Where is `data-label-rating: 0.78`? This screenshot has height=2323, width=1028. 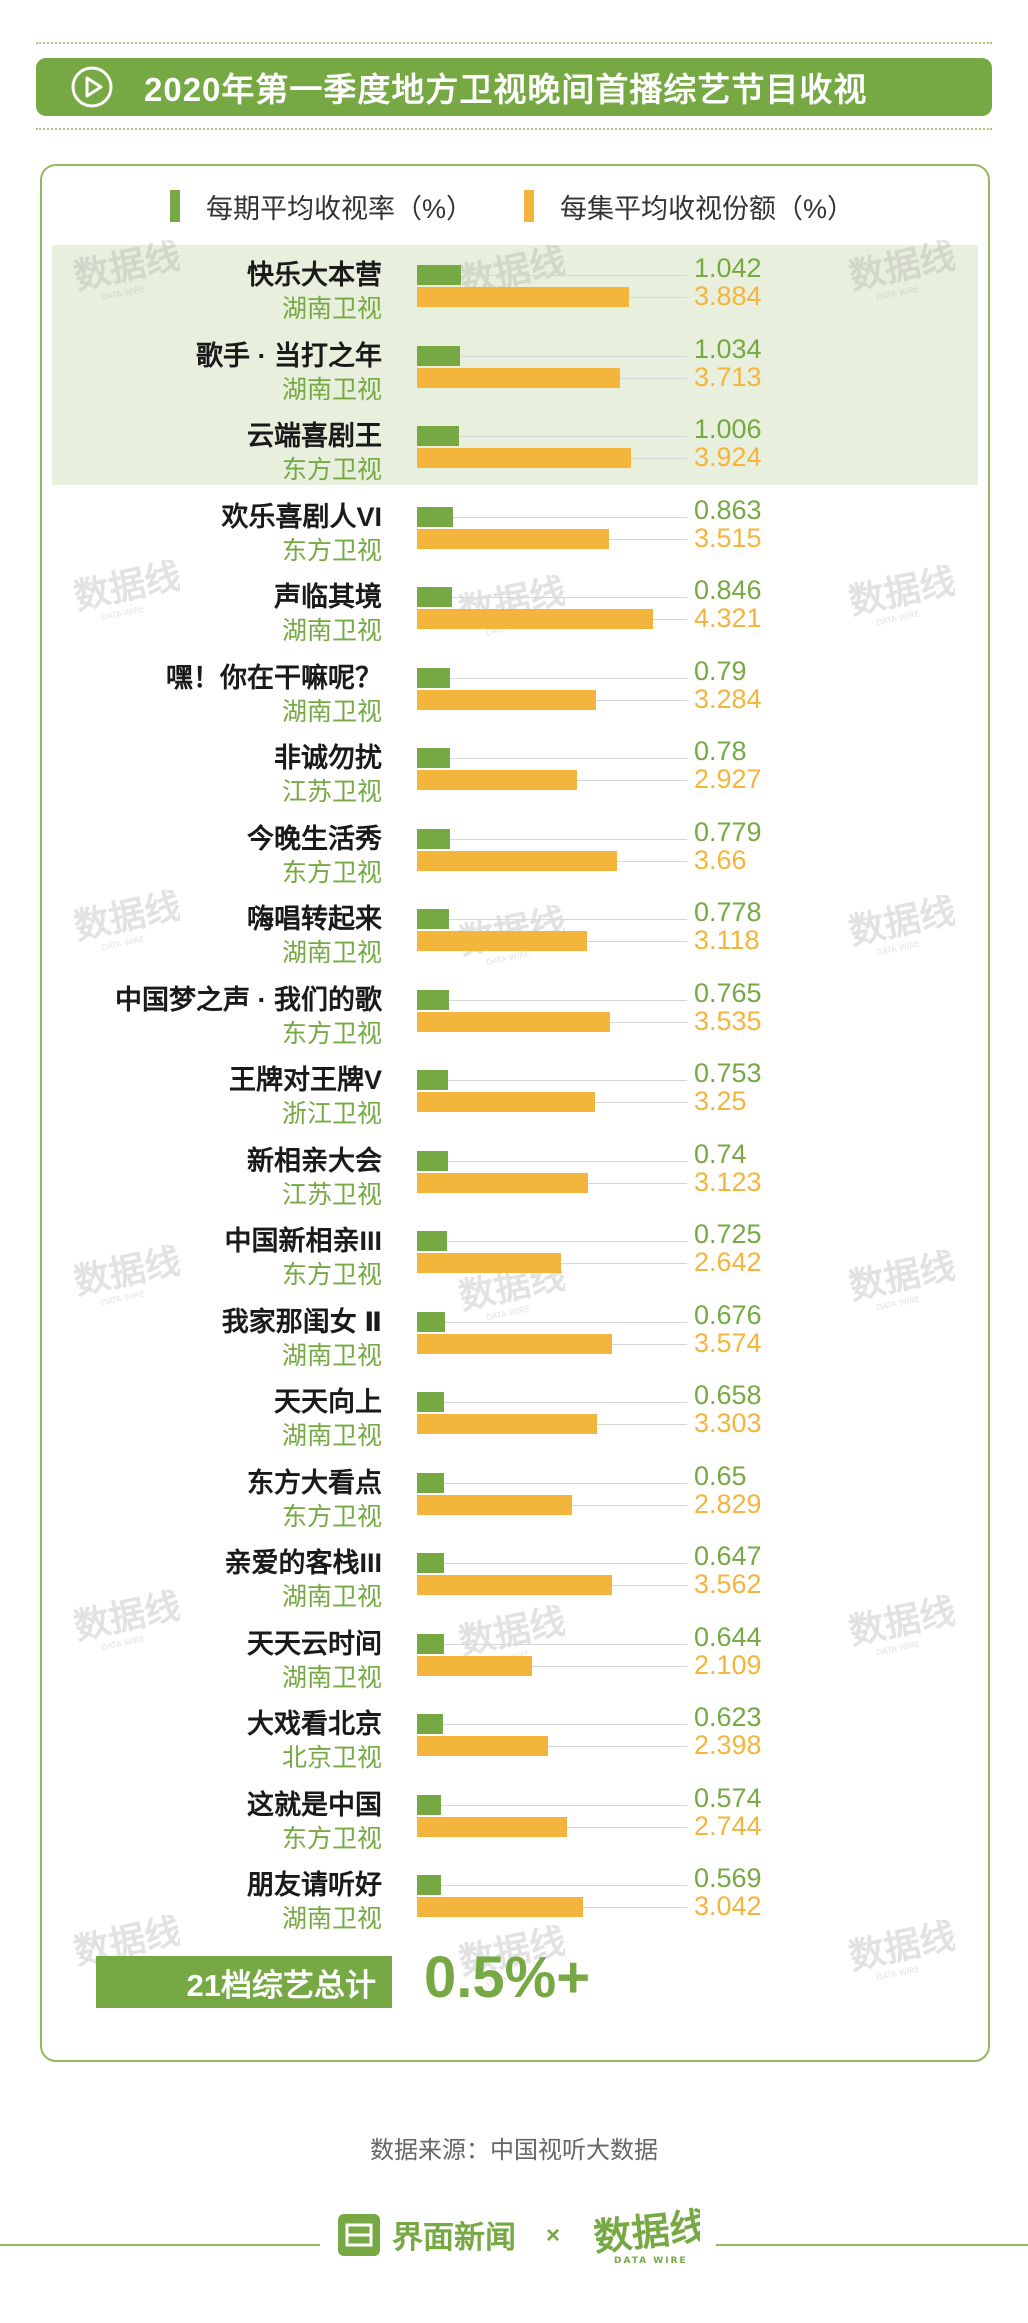 data-label-rating: 0.78 is located at coordinates (720, 751).